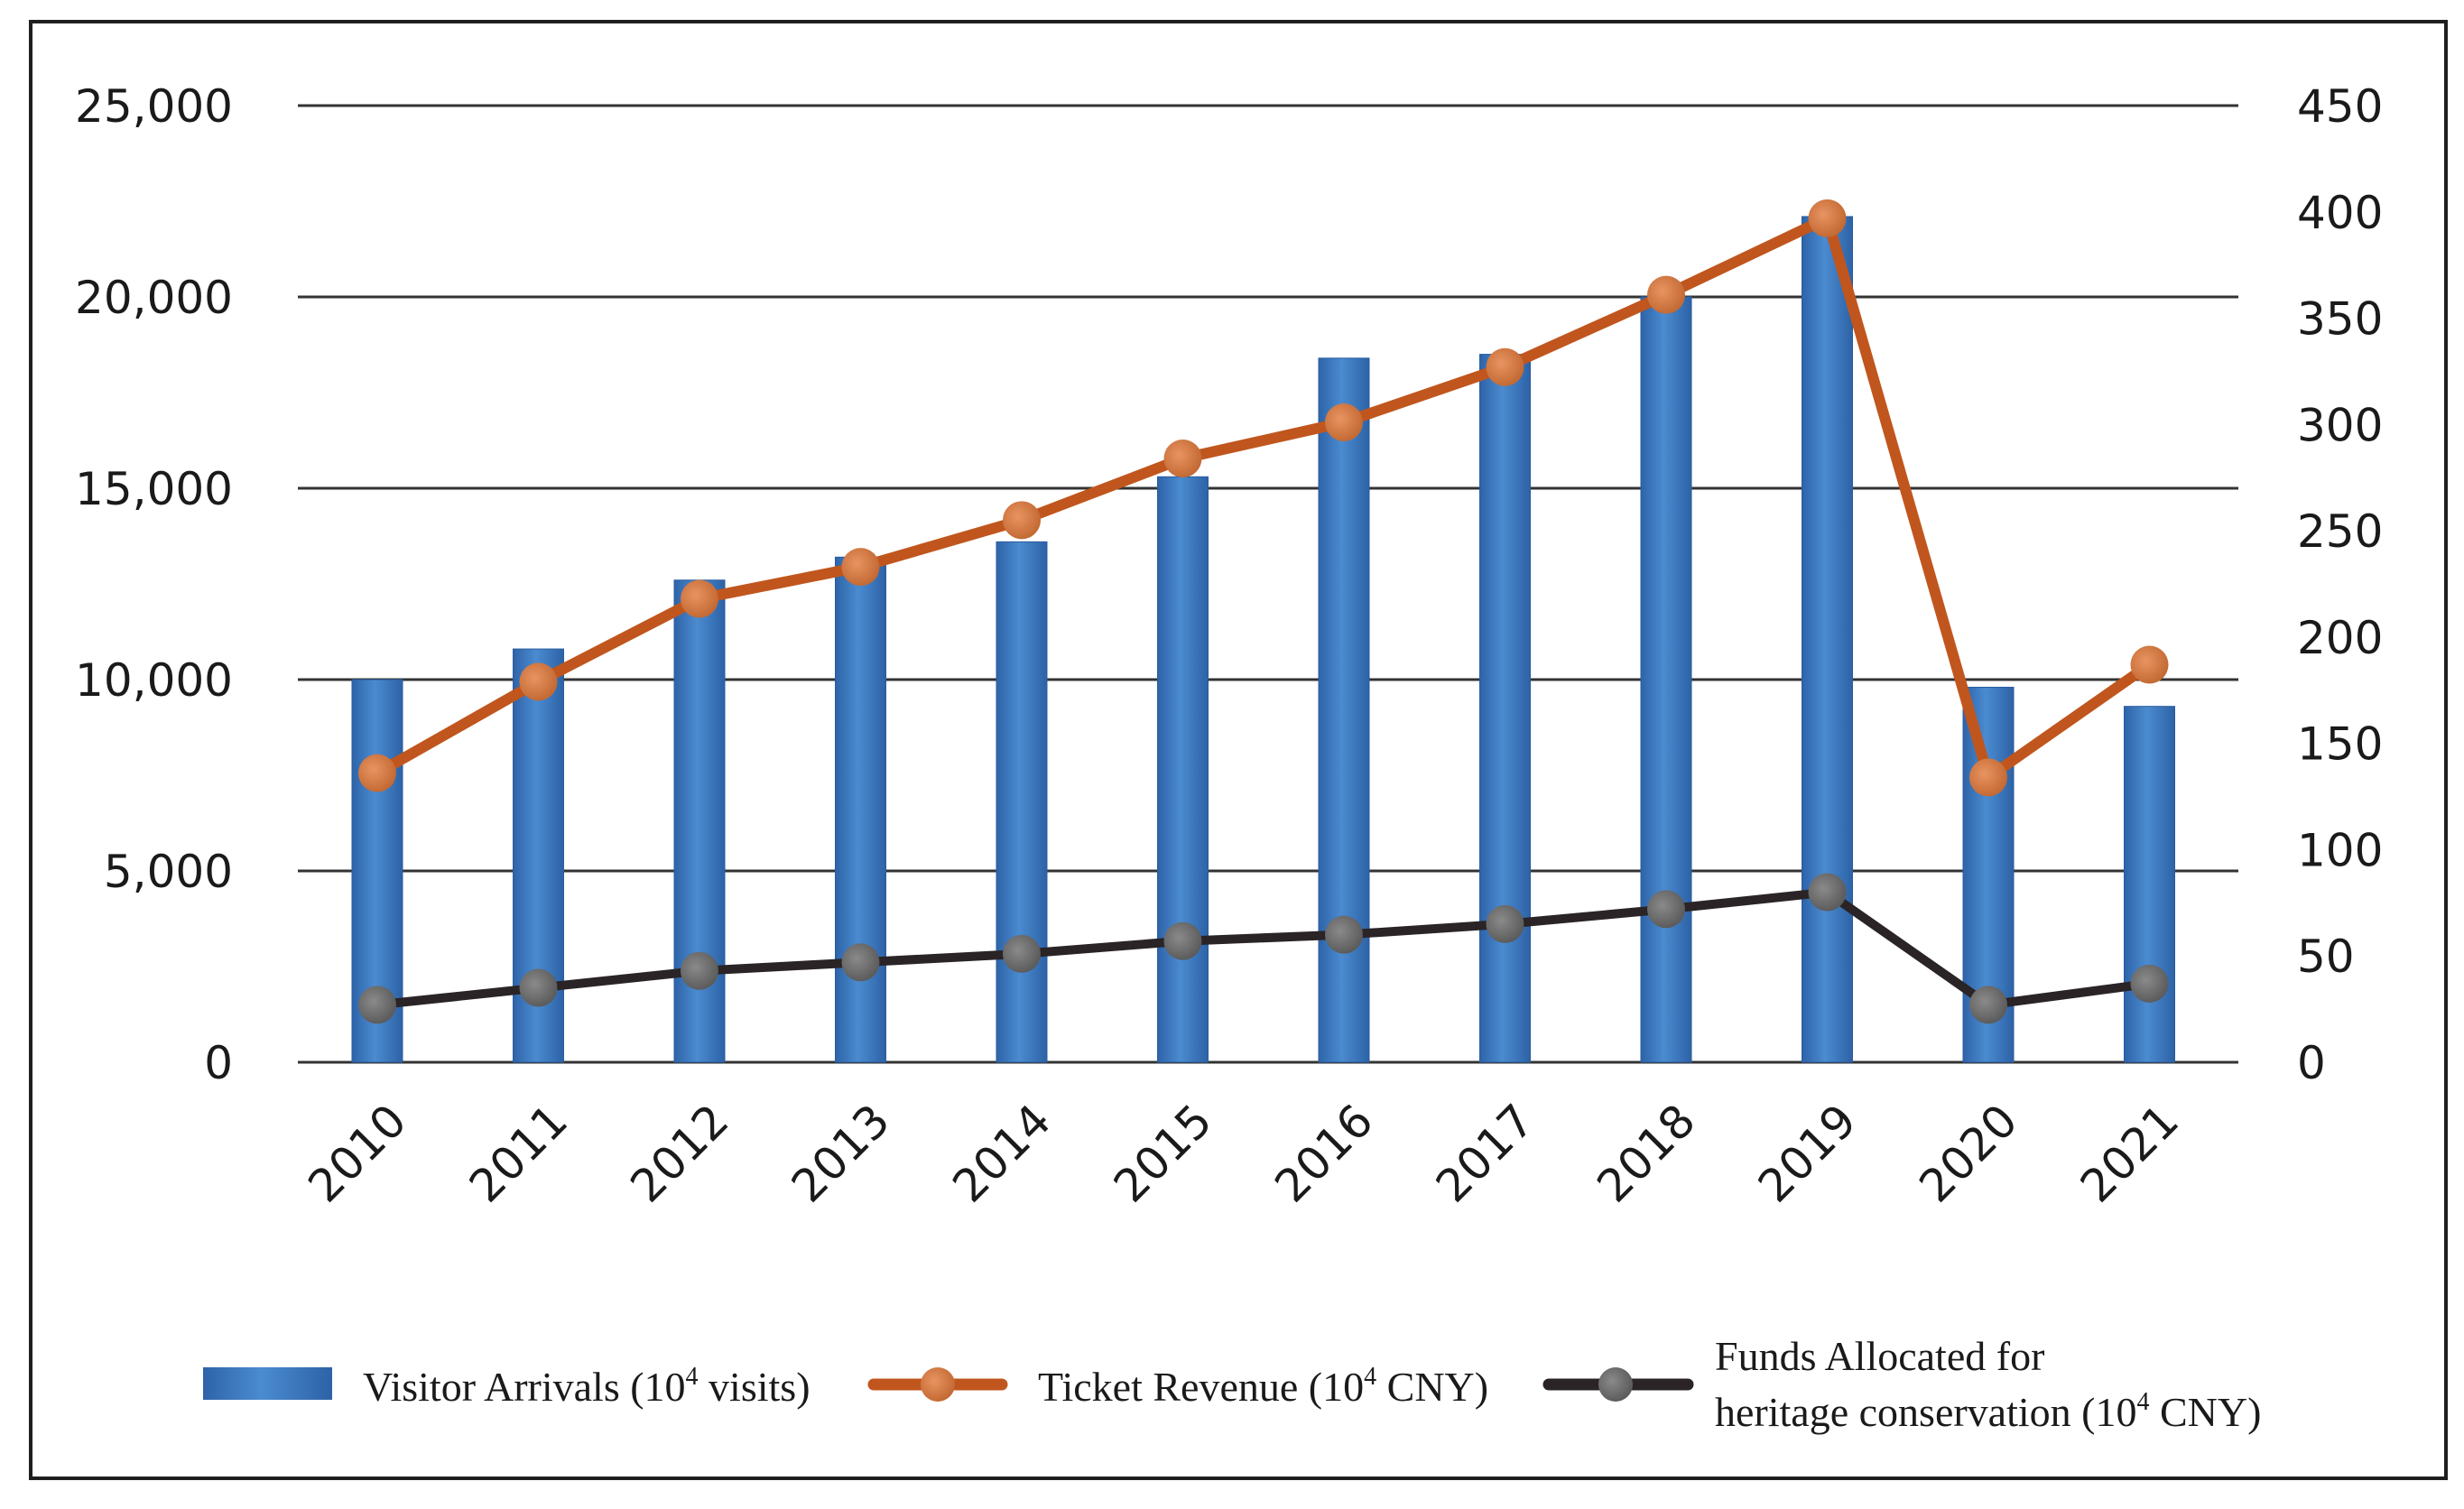 The height and width of the screenshot is (1509, 2464). I want to click on right-tick-label: 0, so click(2311, 1063).